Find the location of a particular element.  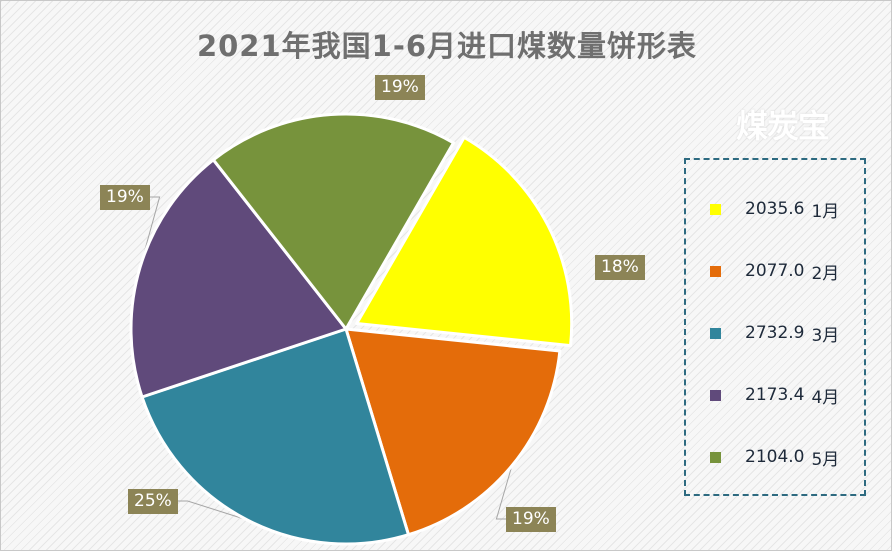

legend-label: 5月 is located at coordinates (825, 459).